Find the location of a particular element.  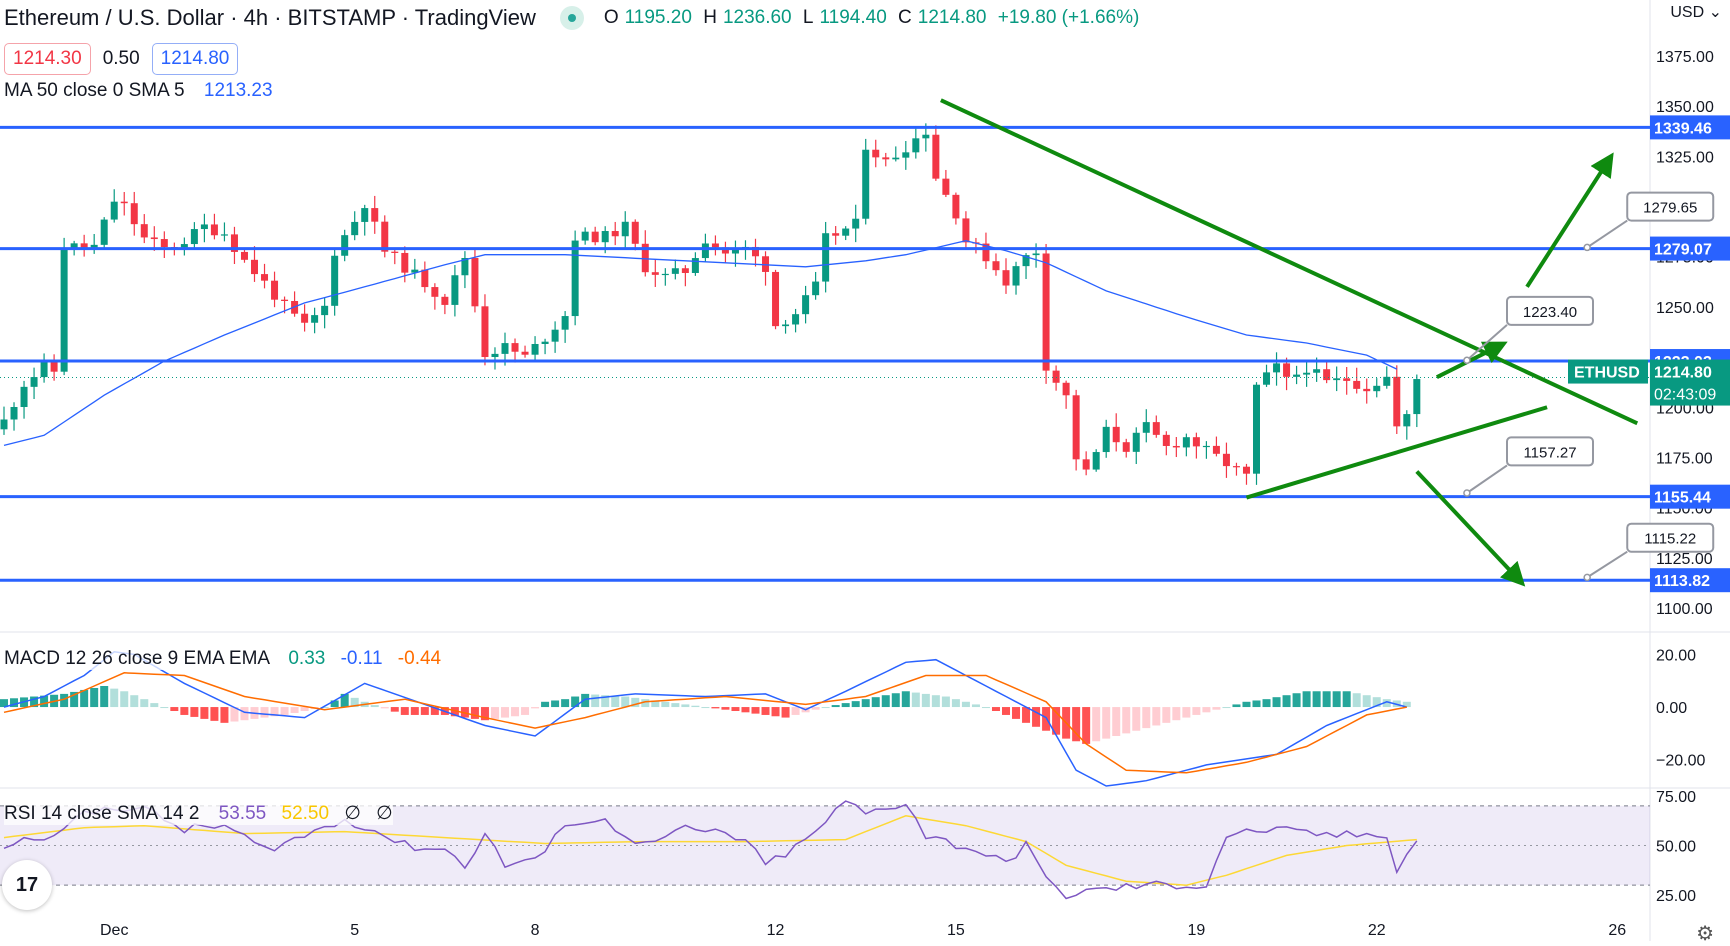

ma-legend-label: MA 50 close 0 SMA 5 is located at coordinates (94, 90).